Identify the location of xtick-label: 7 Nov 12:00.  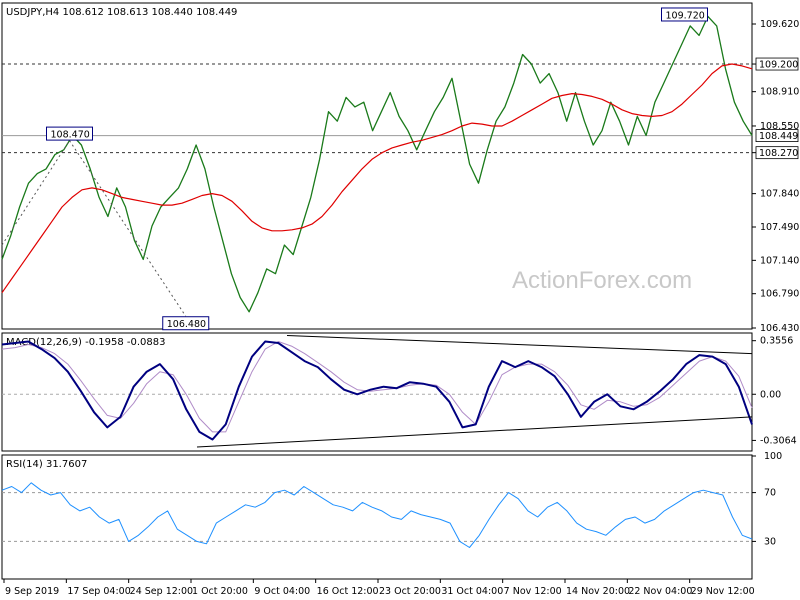
(533, 591).